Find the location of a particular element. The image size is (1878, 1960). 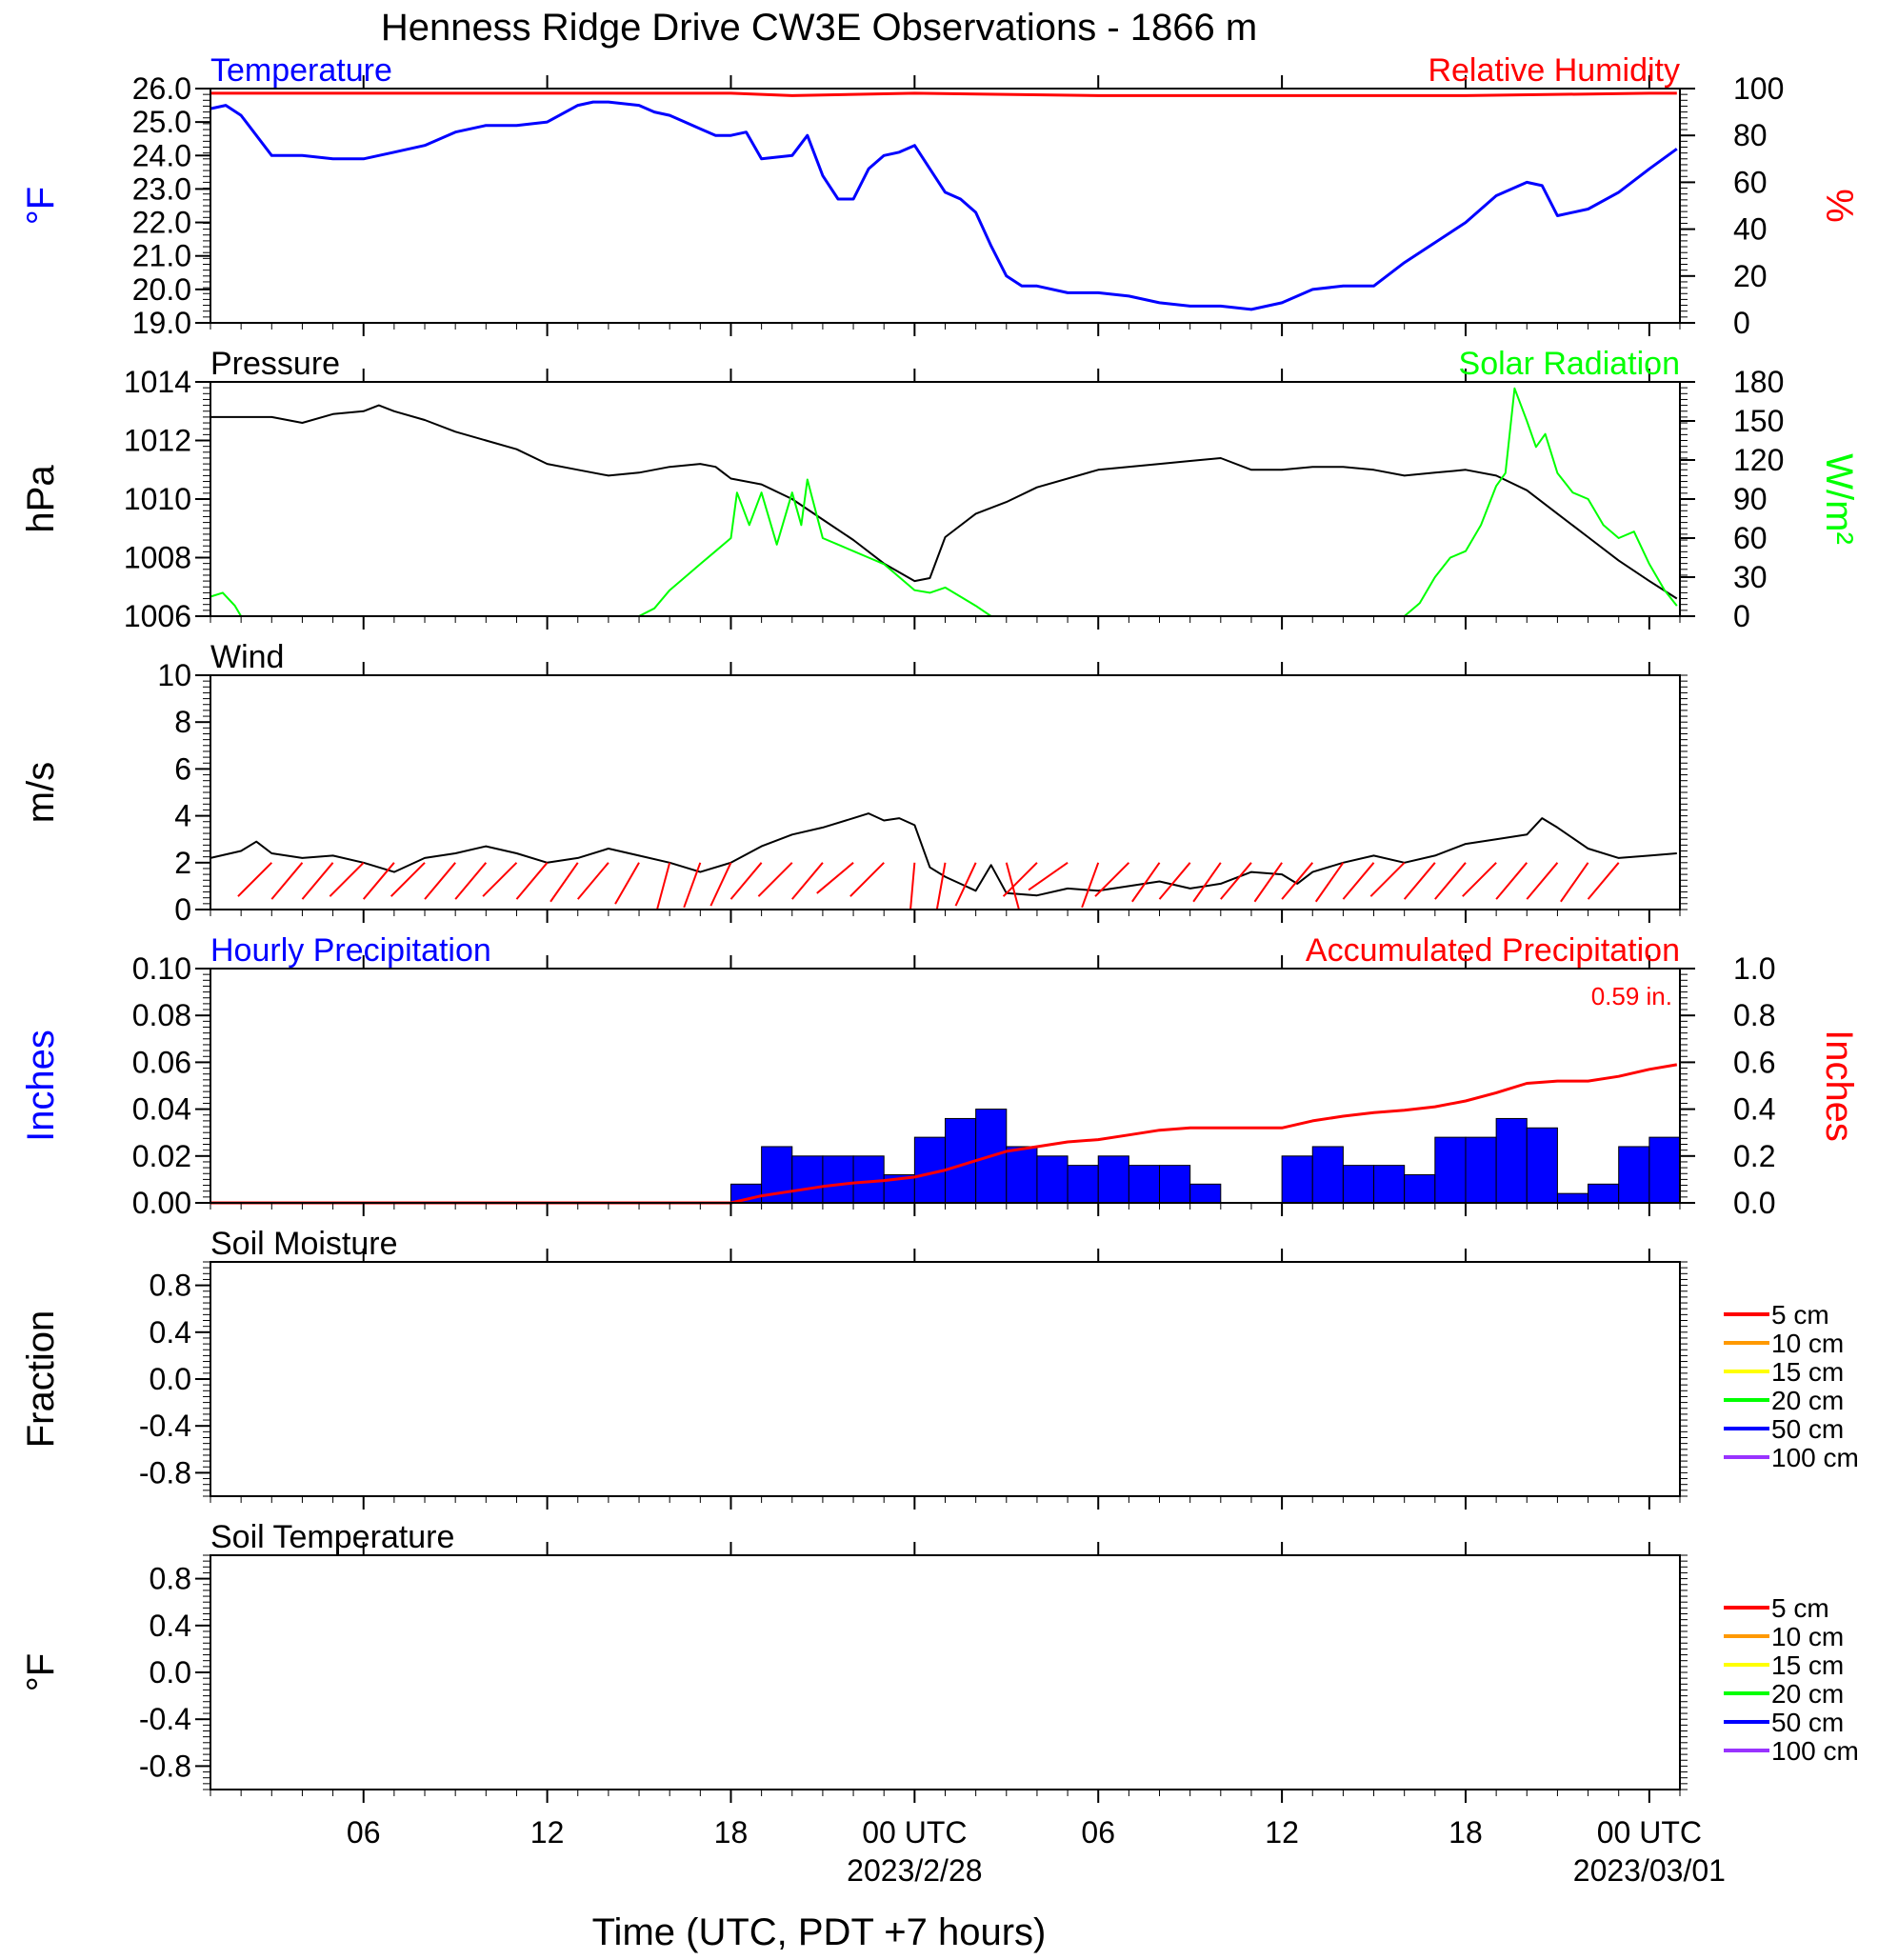

y-tick-label: 21.0 is located at coordinates (161, 256).